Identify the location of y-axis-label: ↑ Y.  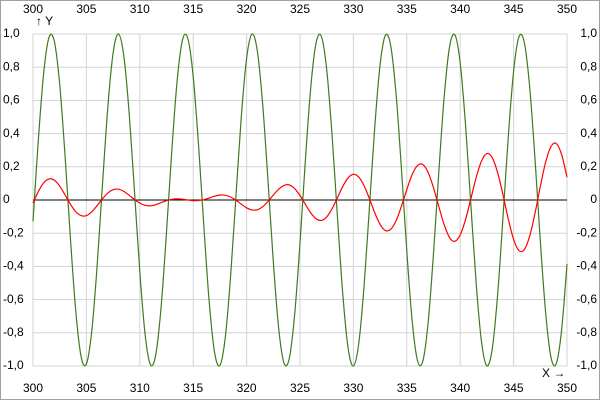
(44, 21).